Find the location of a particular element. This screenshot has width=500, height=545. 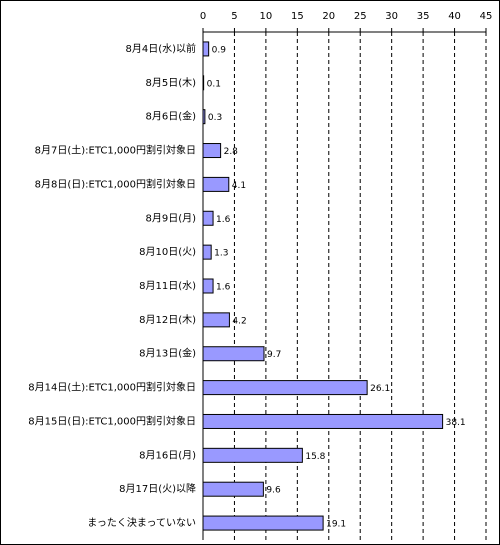

value-label: 1.3 is located at coordinates (221, 254).